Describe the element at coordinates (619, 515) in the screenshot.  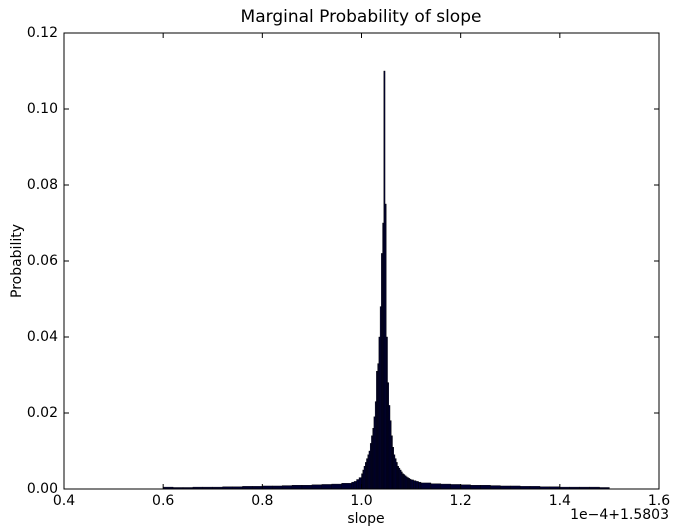
I see `offset-text: 1e−4+1.5803` at that location.